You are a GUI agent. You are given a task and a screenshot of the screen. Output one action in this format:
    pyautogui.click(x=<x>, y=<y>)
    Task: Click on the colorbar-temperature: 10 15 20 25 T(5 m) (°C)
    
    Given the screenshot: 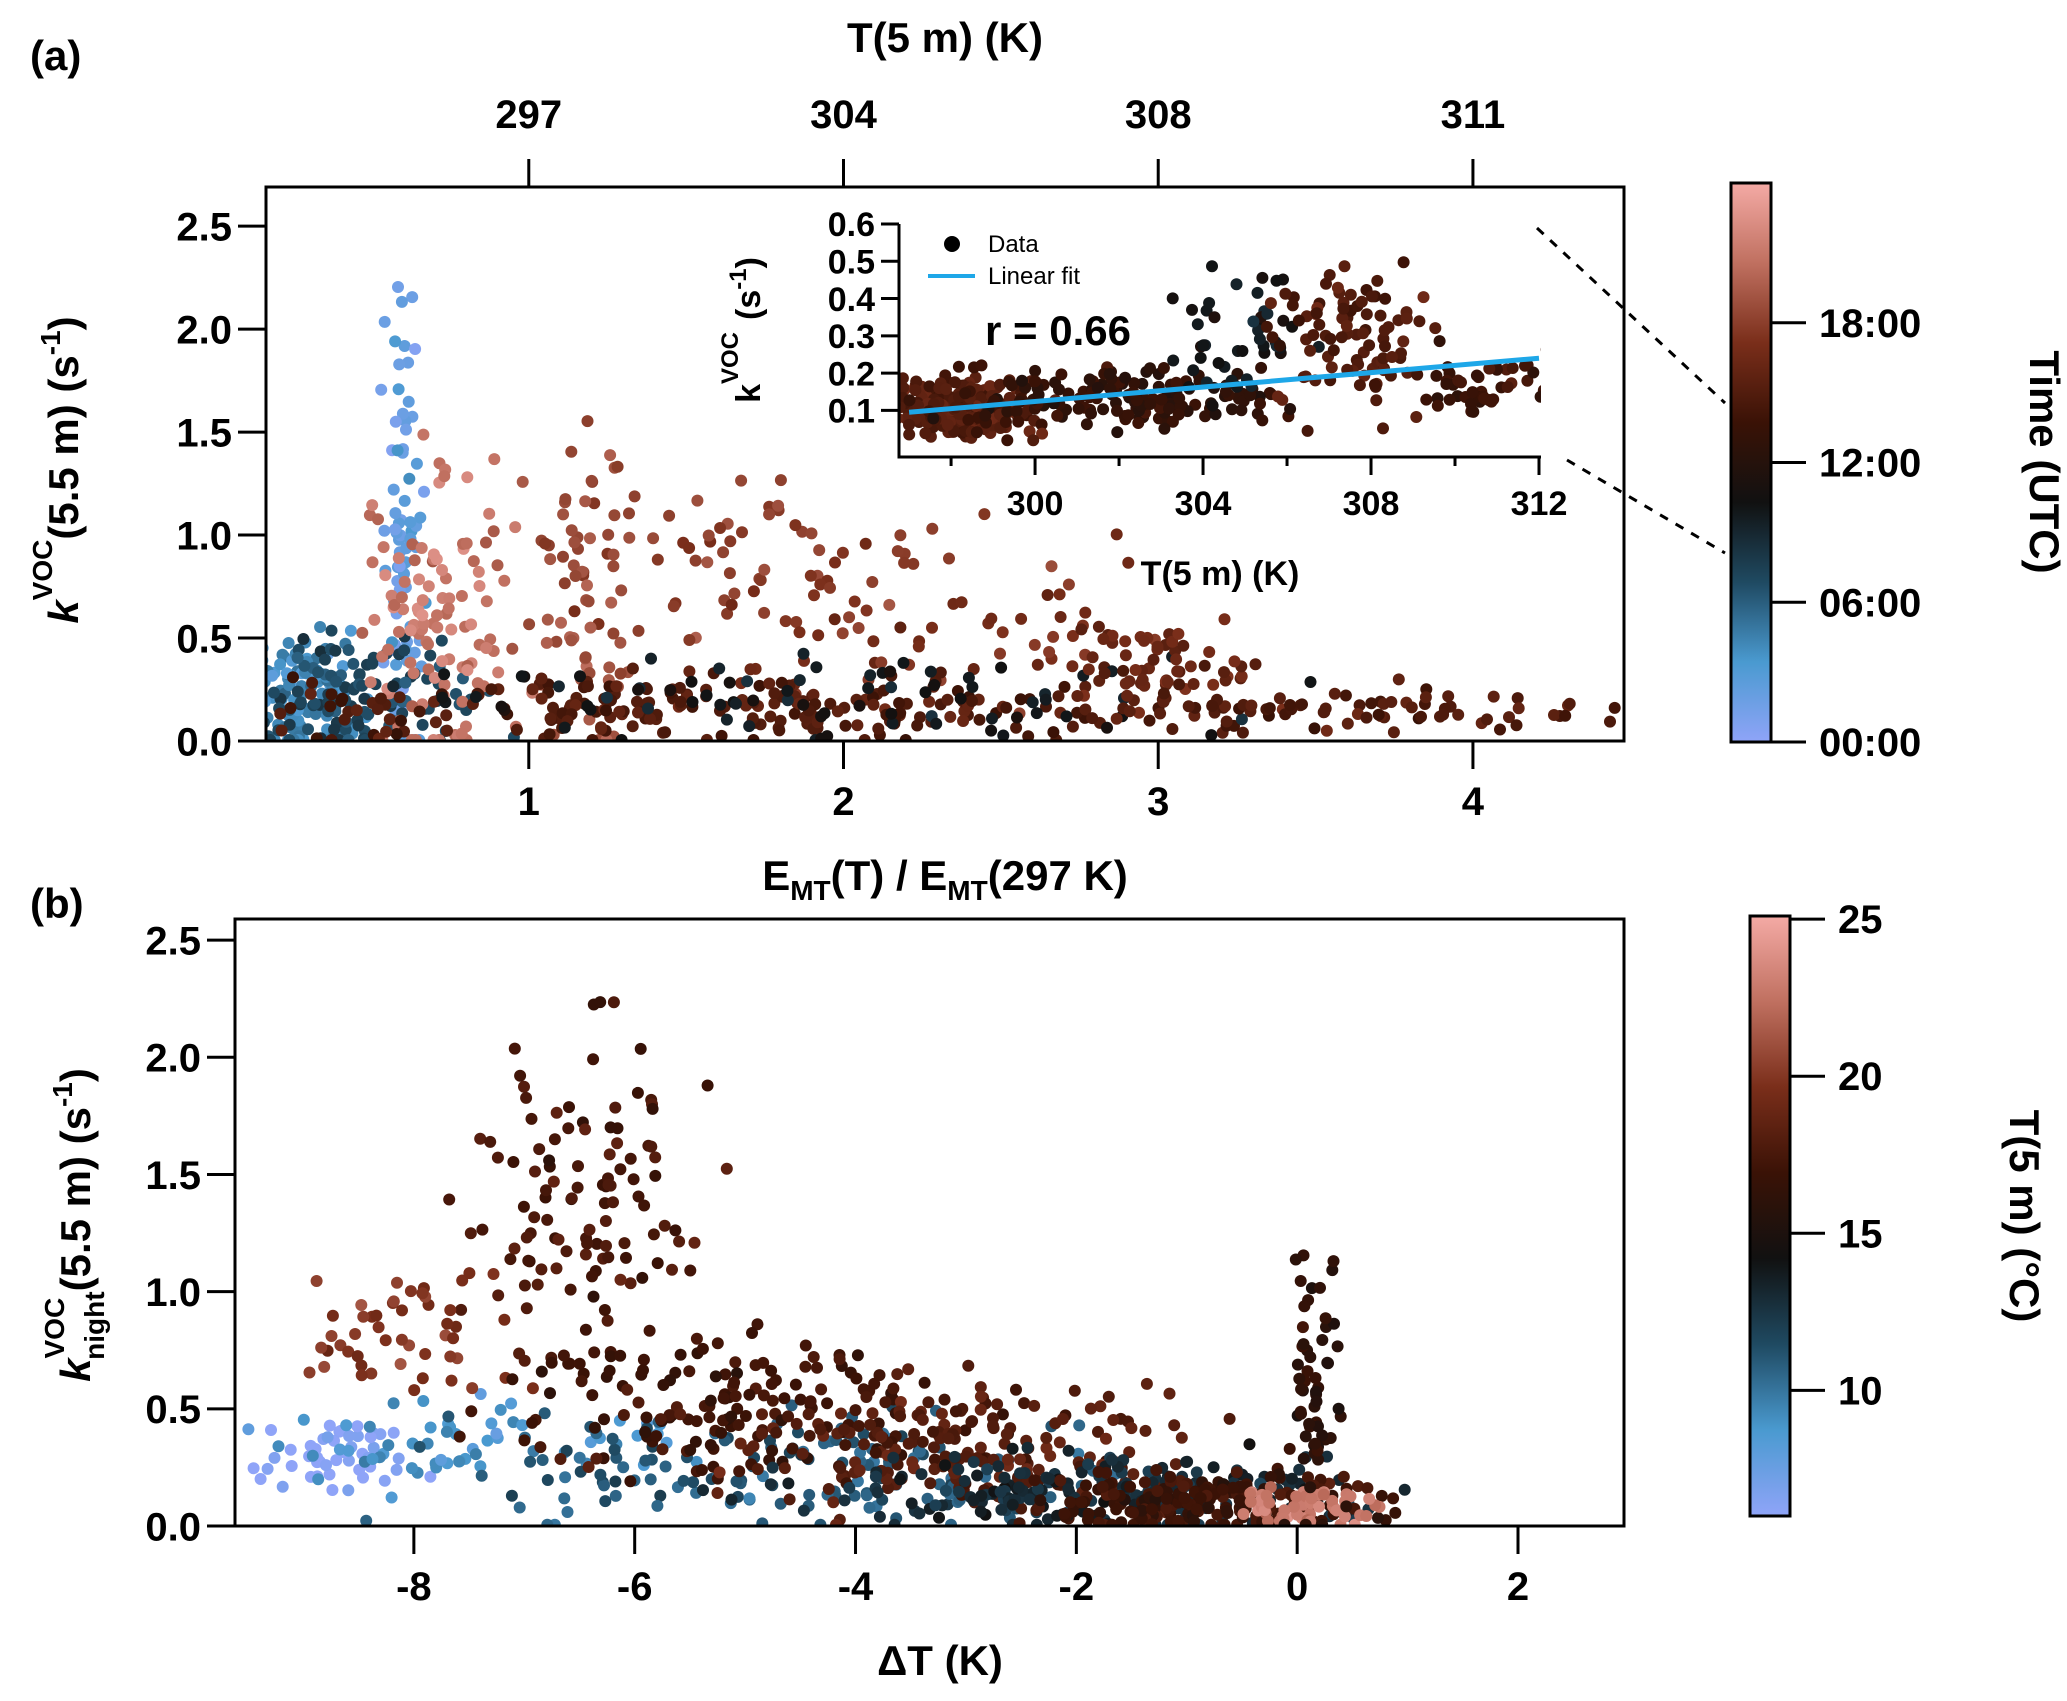 What is the action you would take?
    pyautogui.click(x=1898, y=1208)
    